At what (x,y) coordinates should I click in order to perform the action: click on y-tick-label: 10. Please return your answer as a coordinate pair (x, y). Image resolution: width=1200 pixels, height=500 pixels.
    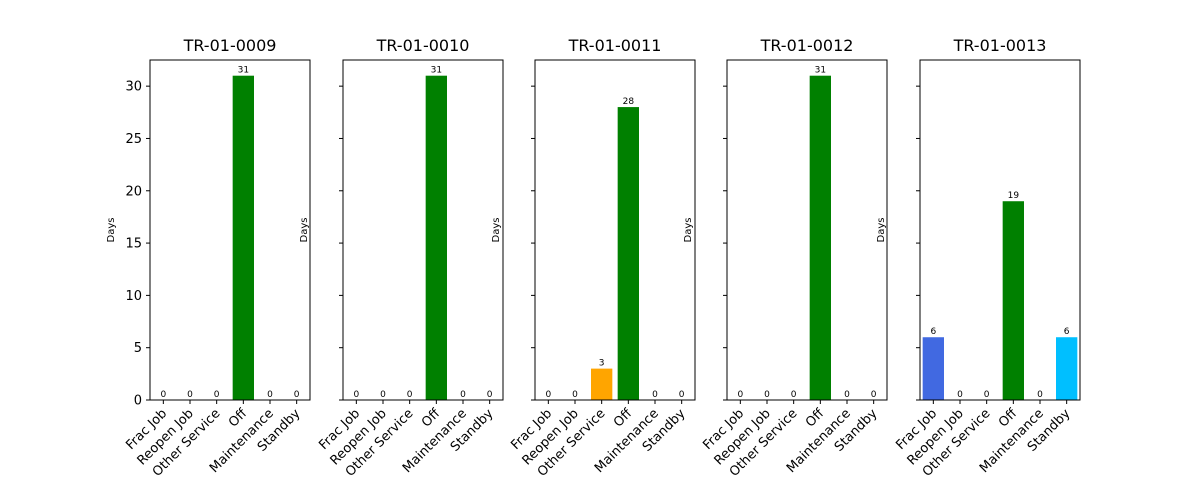
    Looking at the image, I should click on (133, 296).